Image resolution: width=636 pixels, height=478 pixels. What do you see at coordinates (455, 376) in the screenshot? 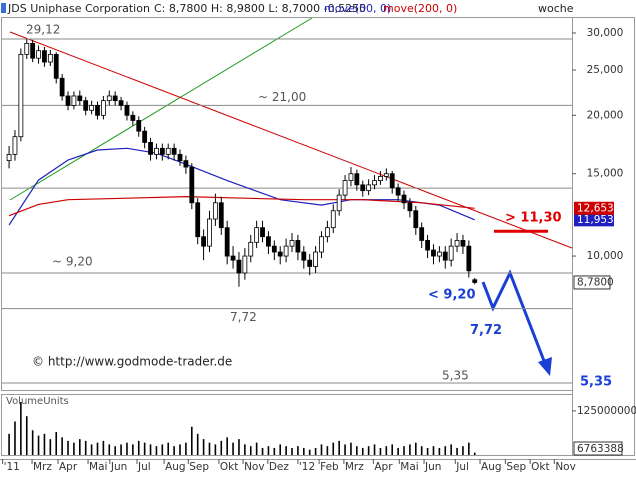
I see `level-label: 5,35` at bounding box center [455, 376].